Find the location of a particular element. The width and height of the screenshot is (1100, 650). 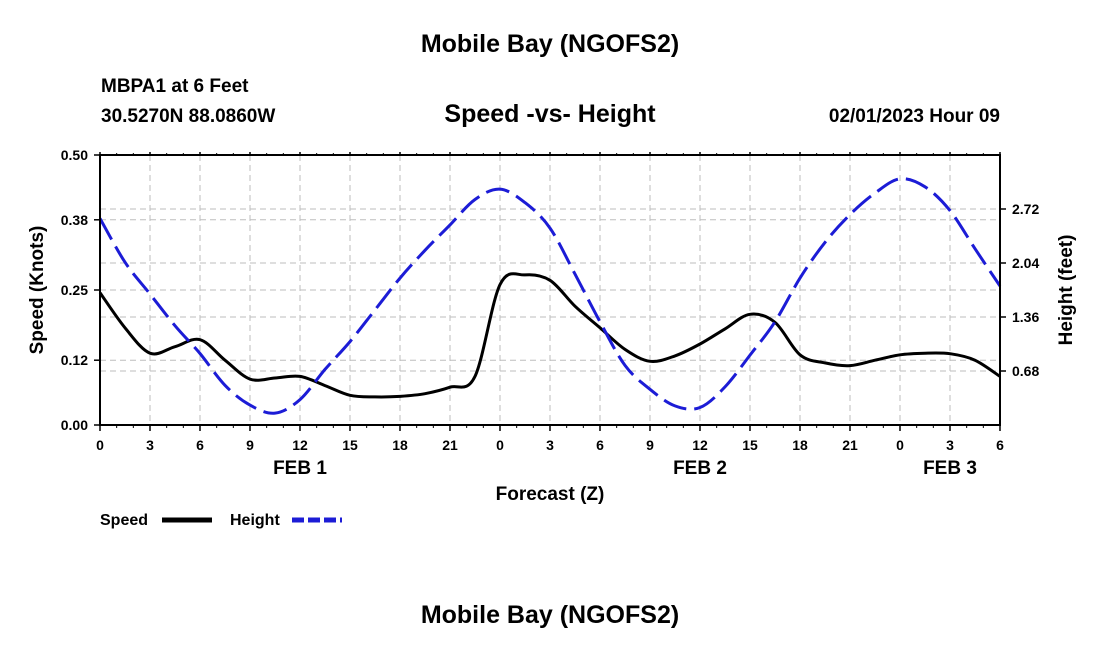

legend-height-label: Height is located at coordinates (255, 520).